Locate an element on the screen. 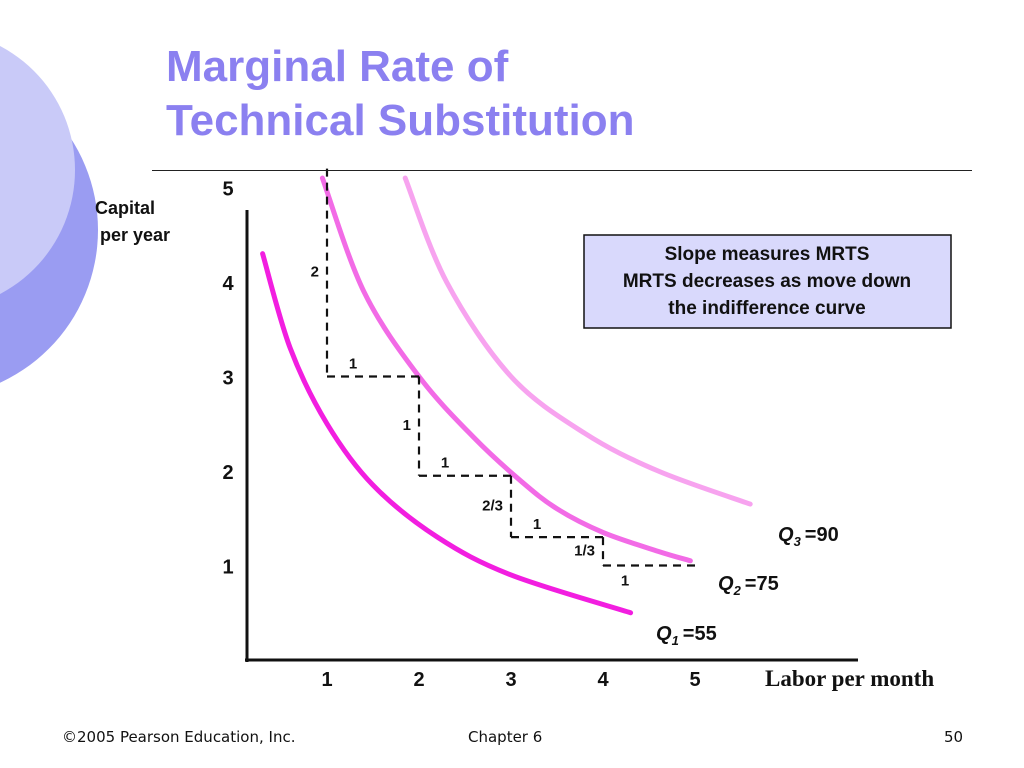 The image size is (1024, 768). y-tick-label: 4 is located at coordinates (228, 284).